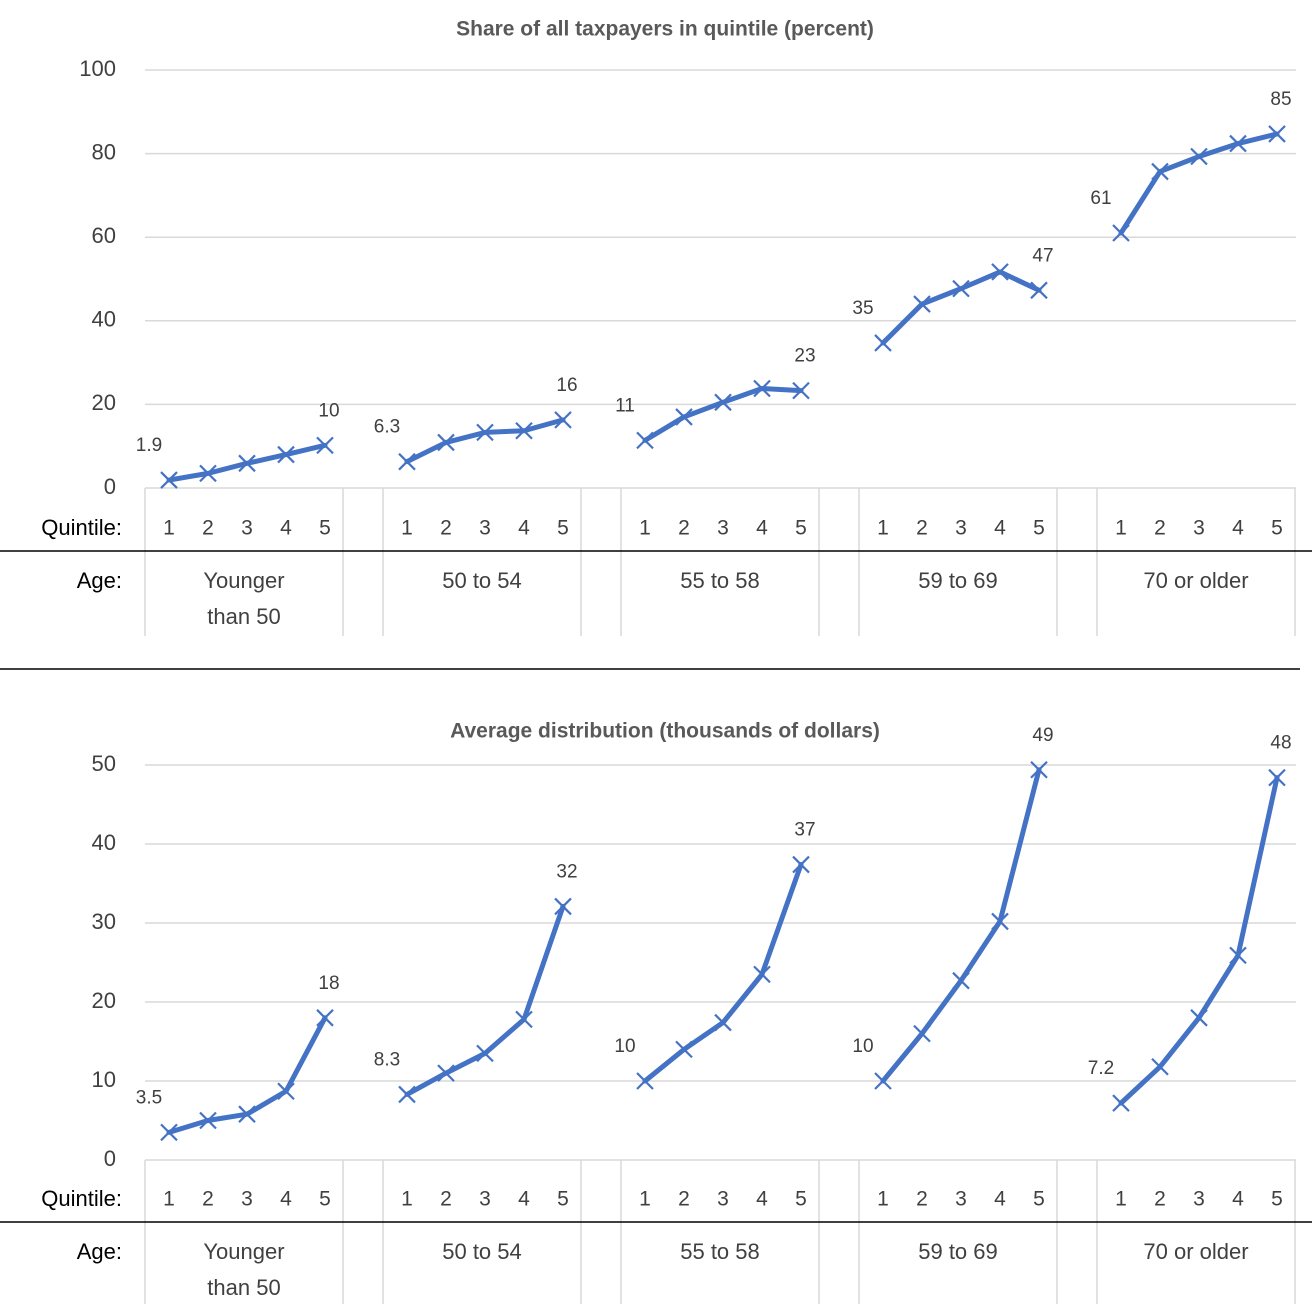 The height and width of the screenshot is (1307, 1312). Describe the element at coordinates (720, 1251) in the screenshot. I see `age-group-label: 55 to 58` at that location.